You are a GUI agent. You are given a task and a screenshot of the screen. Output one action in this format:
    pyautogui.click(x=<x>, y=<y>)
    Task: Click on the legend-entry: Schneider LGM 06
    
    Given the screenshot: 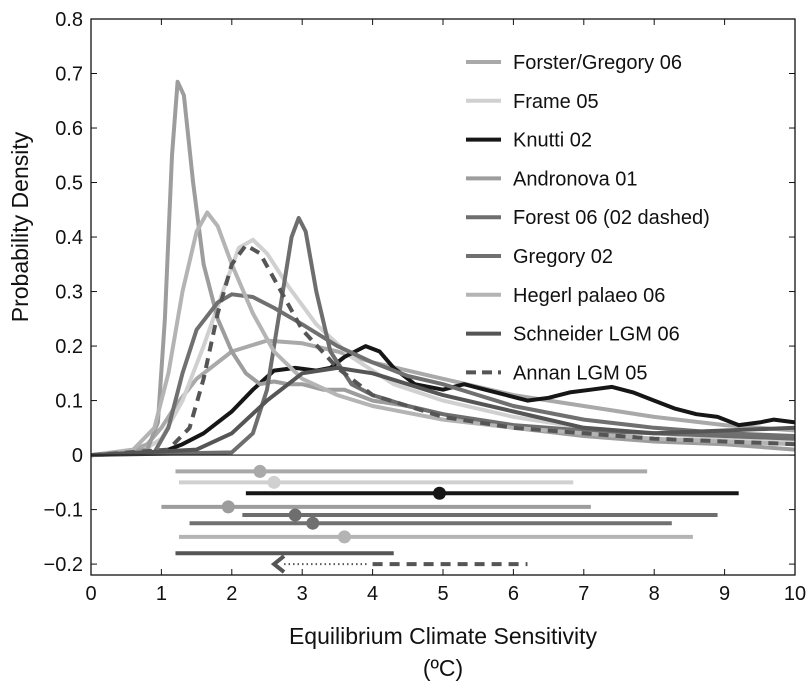 What is the action you would take?
    pyautogui.click(x=596, y=335)
    